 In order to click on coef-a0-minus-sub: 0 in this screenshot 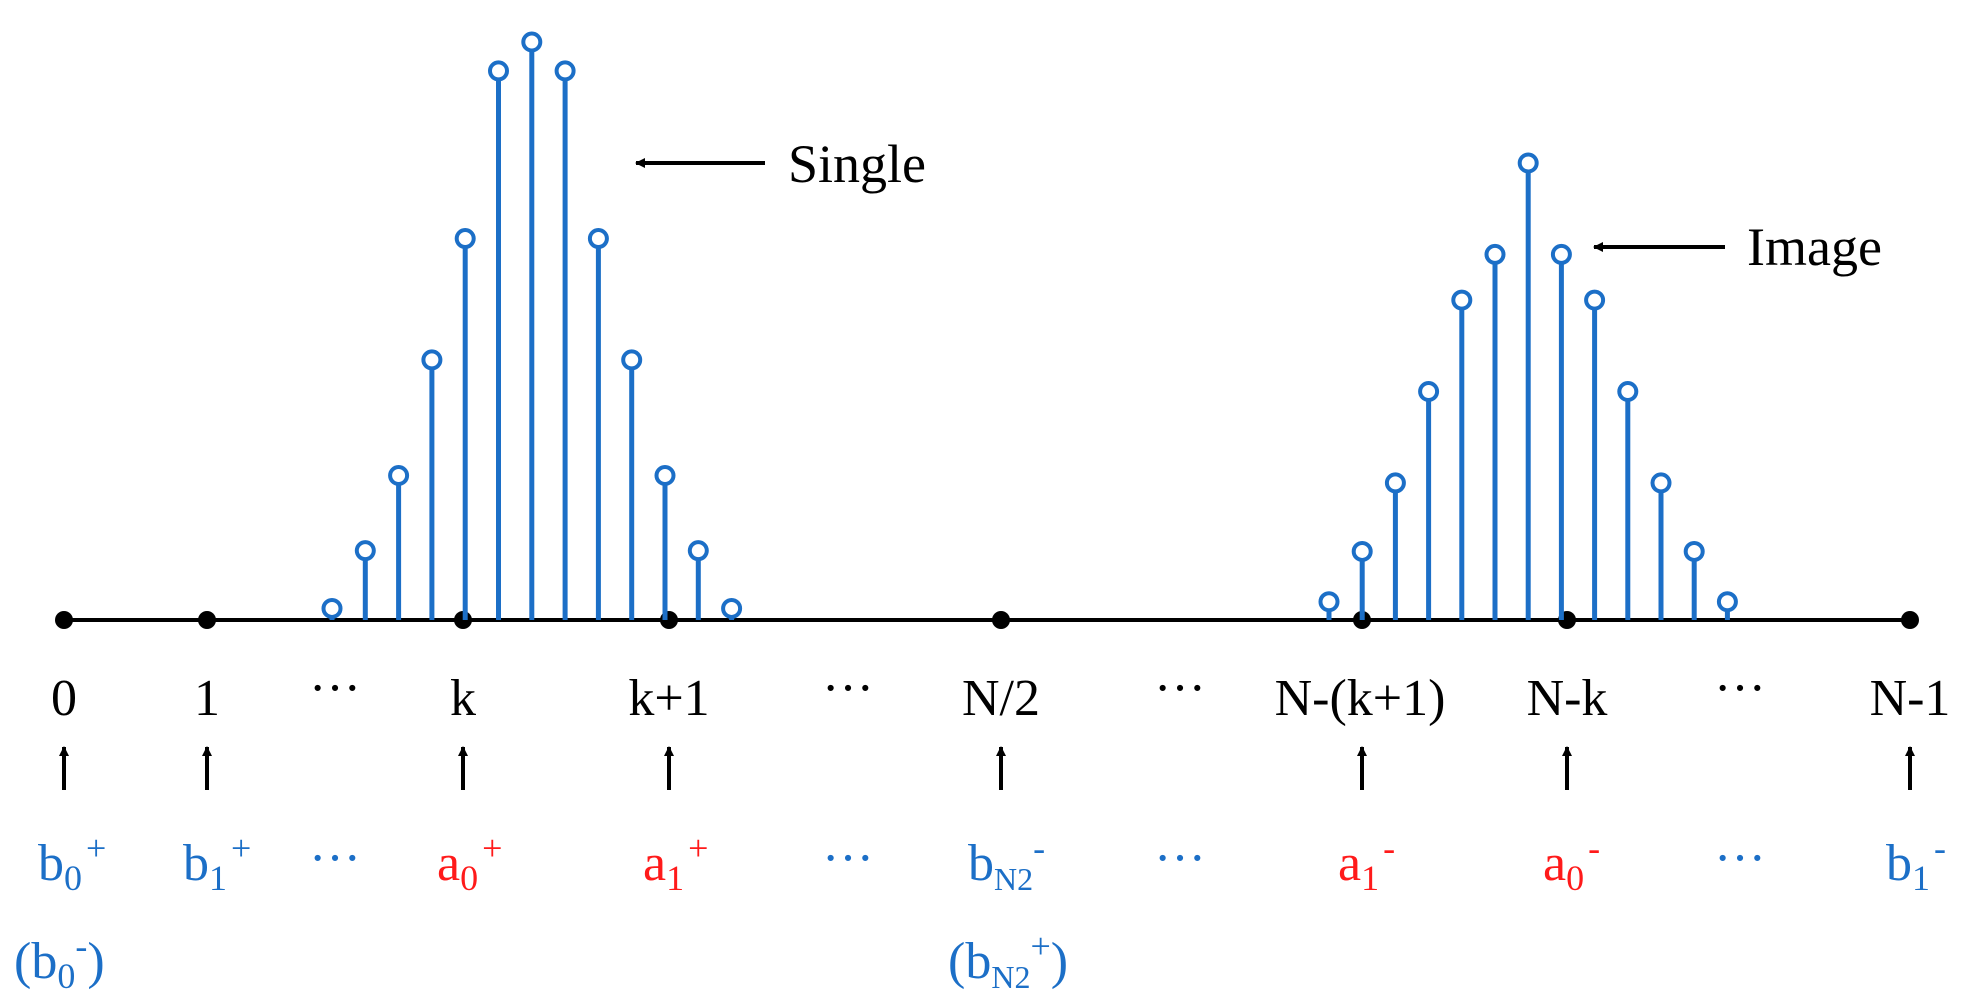, I will do `click(1575, 878)`.